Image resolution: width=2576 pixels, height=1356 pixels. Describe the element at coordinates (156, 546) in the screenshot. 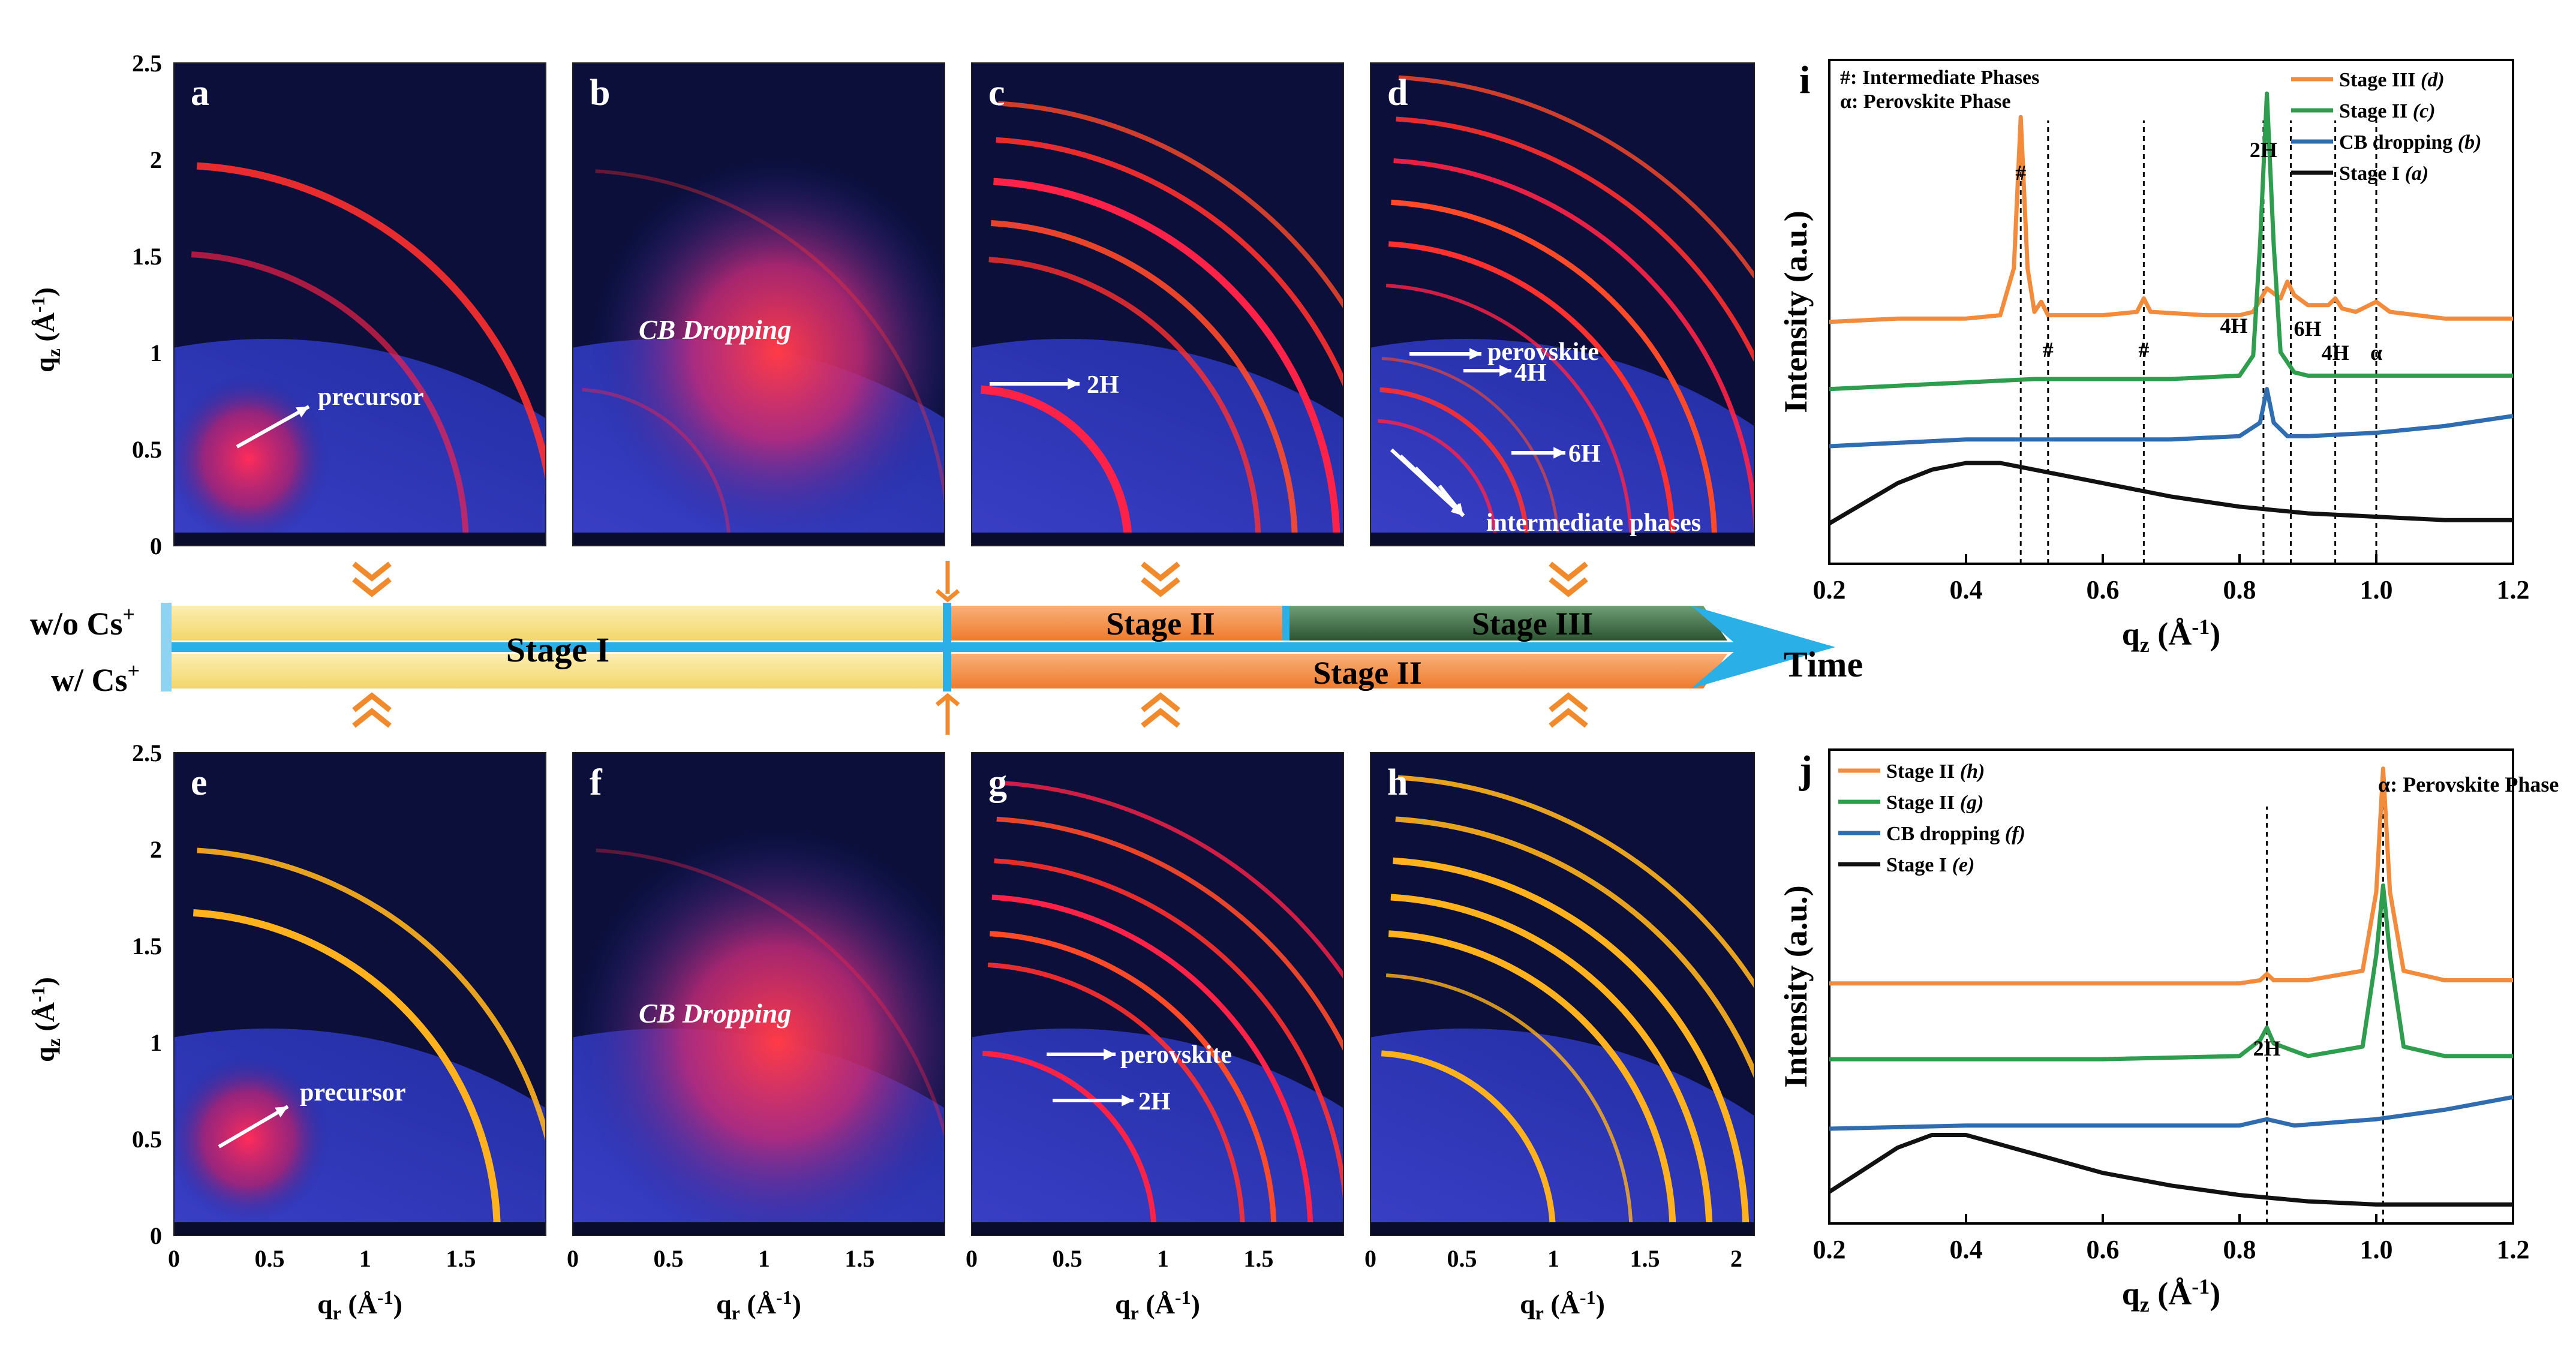

I see `y-tick-label: 0` at that location.